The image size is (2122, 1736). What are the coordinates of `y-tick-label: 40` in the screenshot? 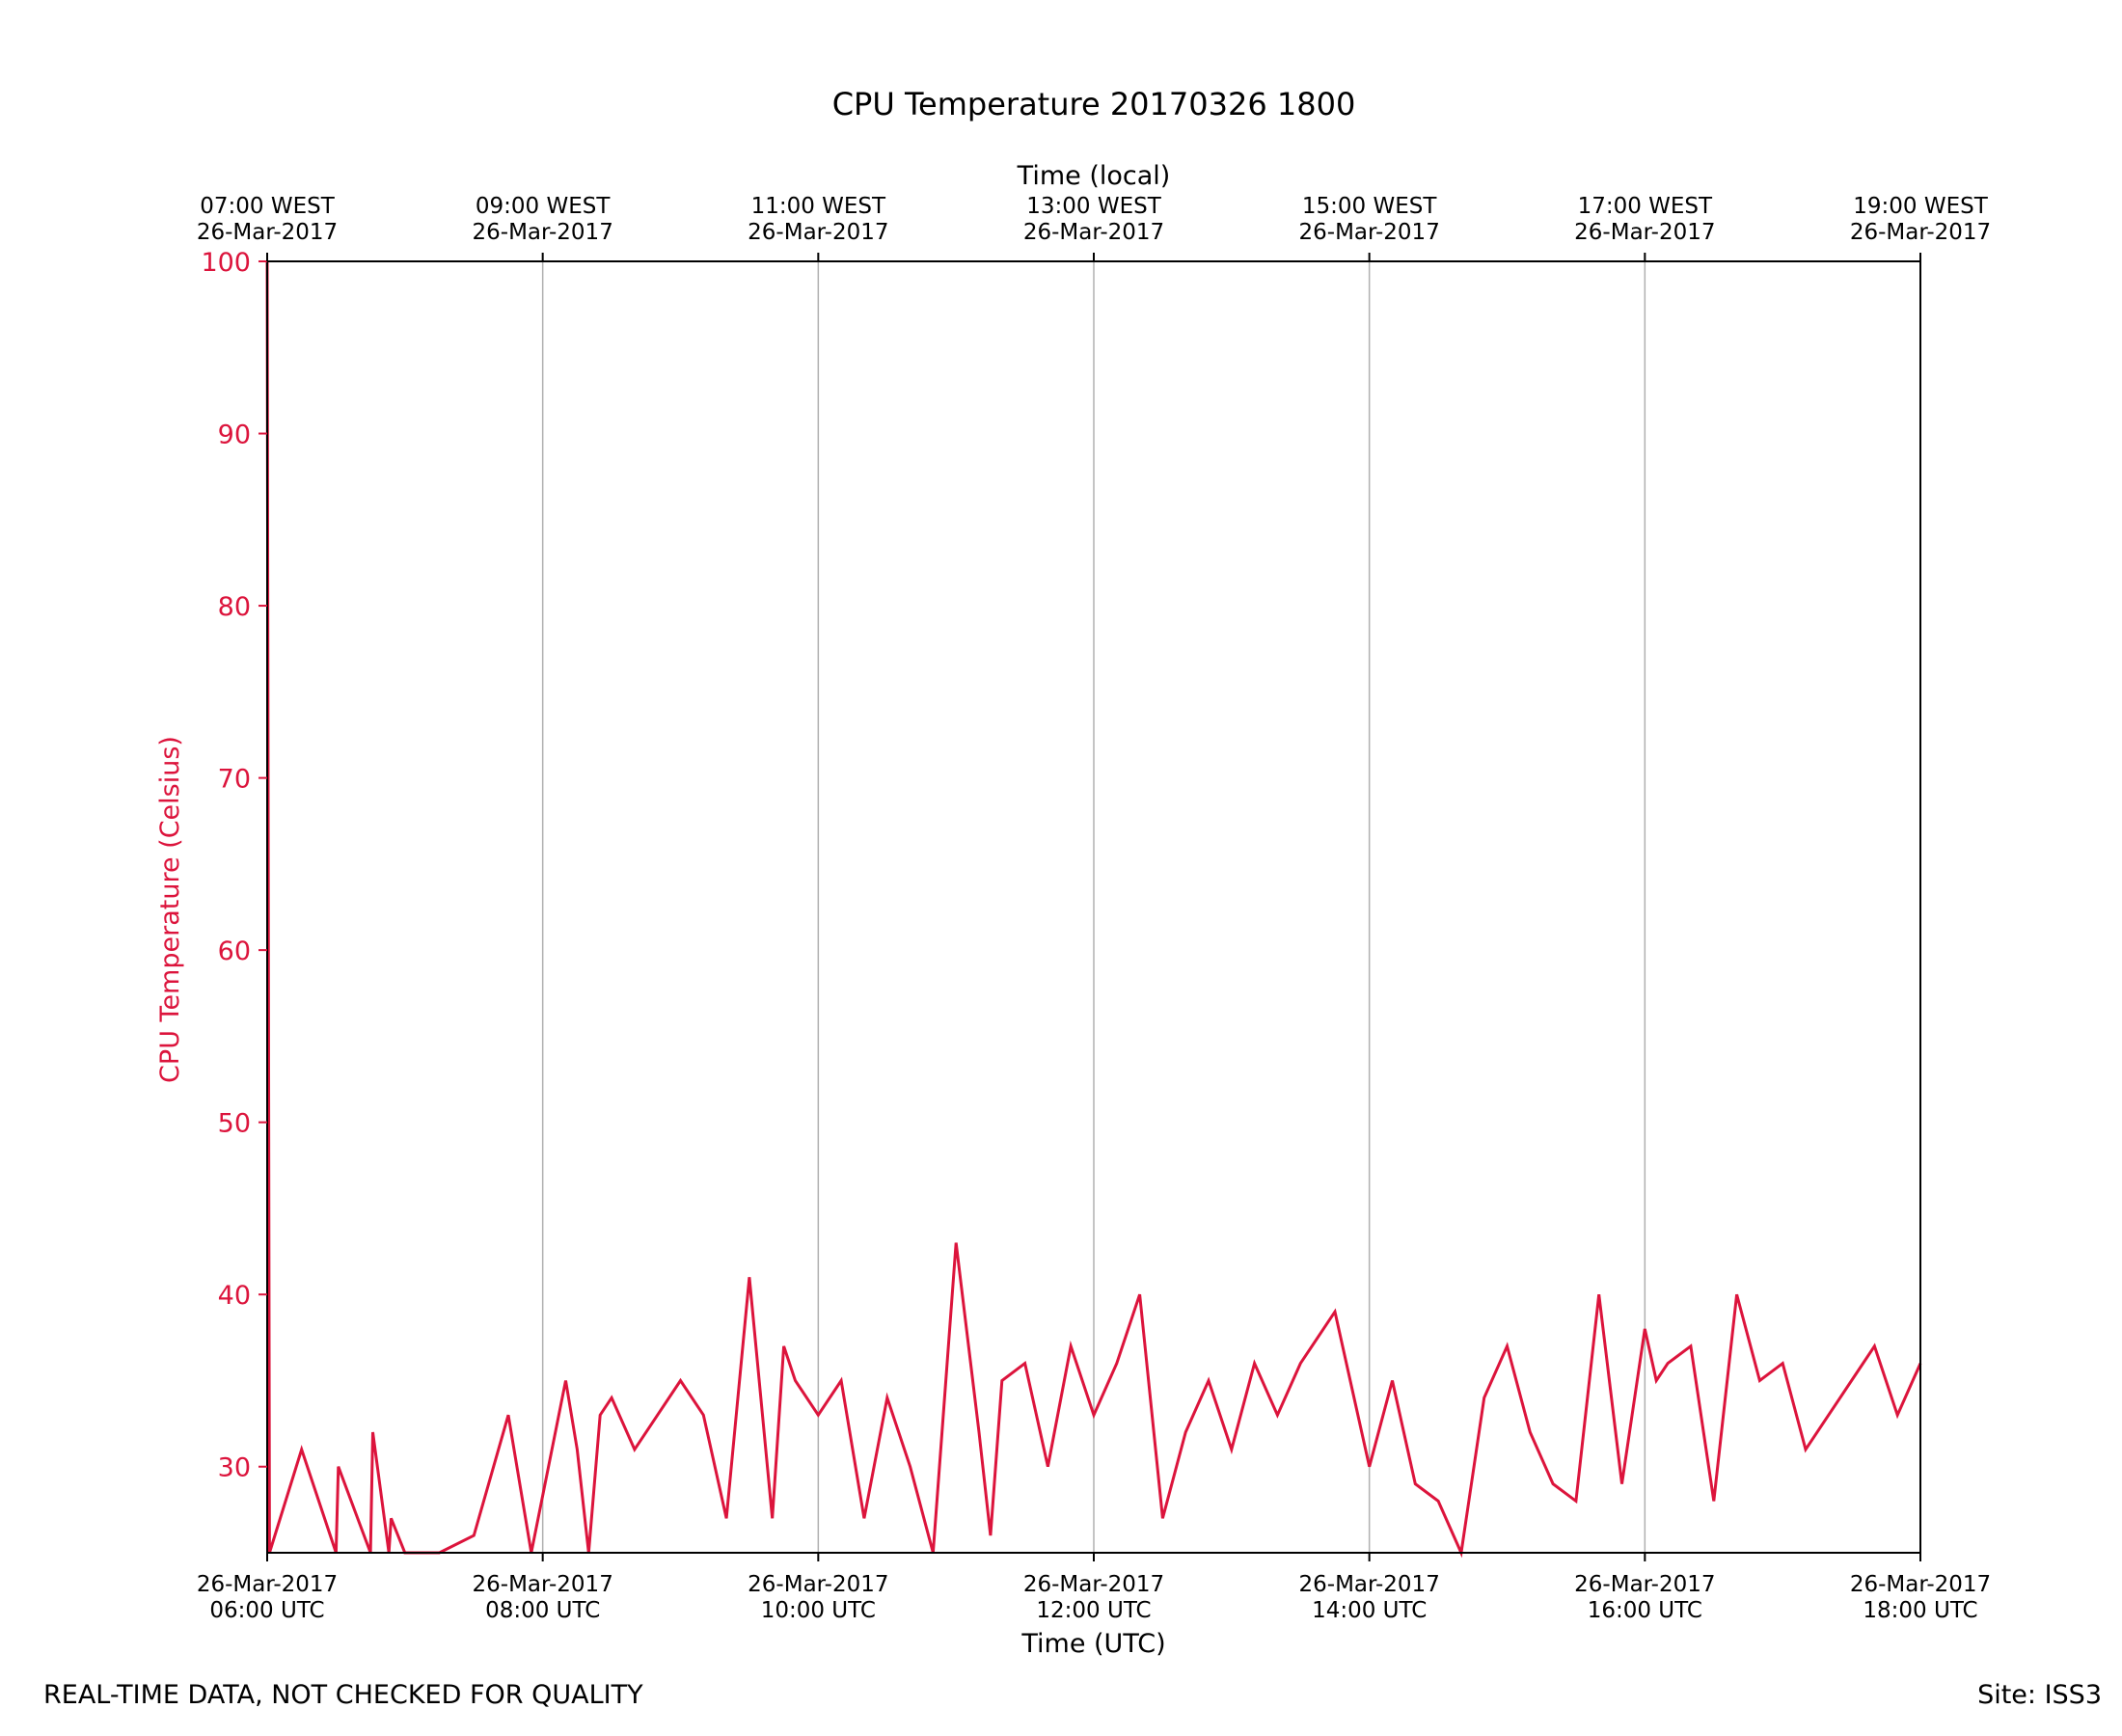 It's located at (235, 1296).